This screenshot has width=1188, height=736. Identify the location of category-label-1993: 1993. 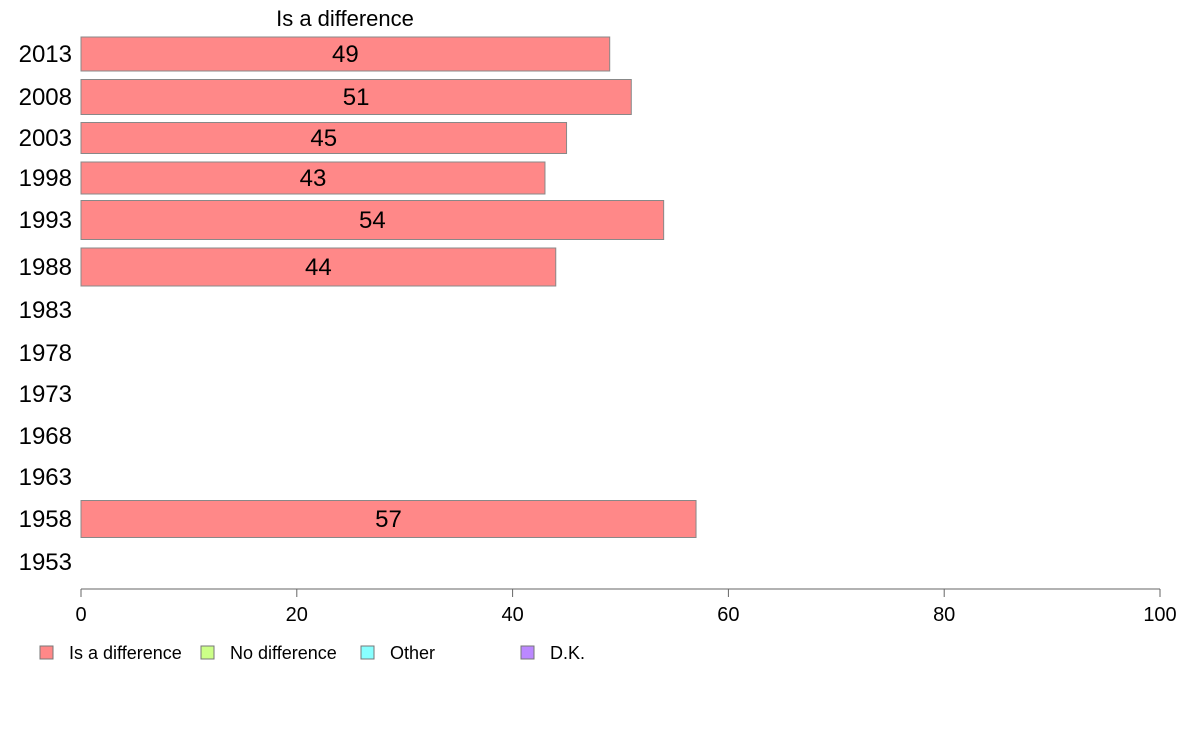
(45, 220).